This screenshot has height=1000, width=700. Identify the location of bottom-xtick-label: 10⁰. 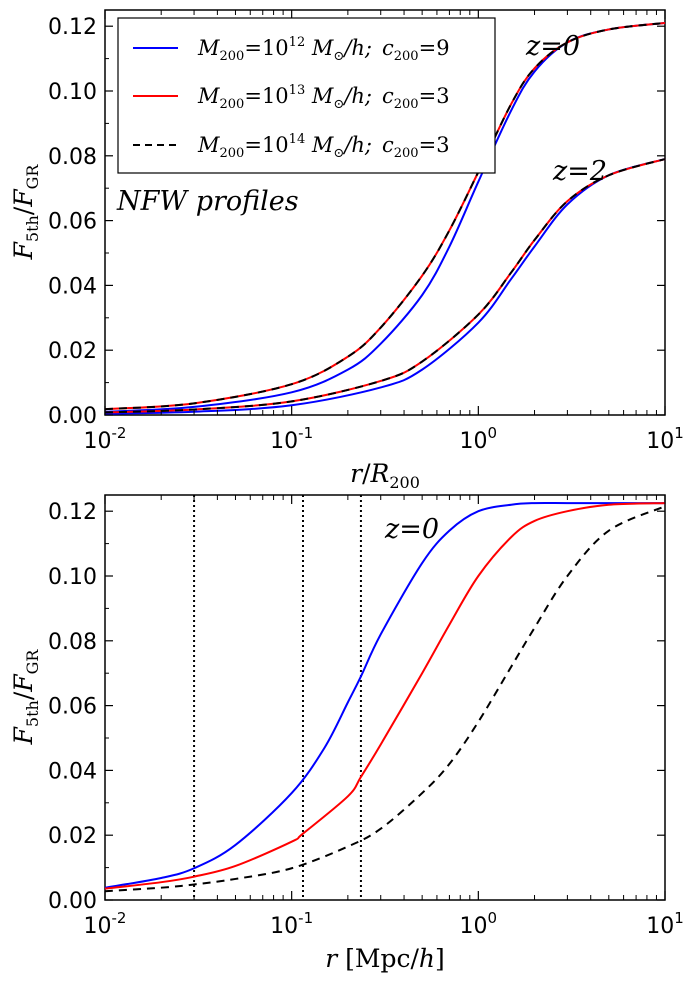
(479, 924).